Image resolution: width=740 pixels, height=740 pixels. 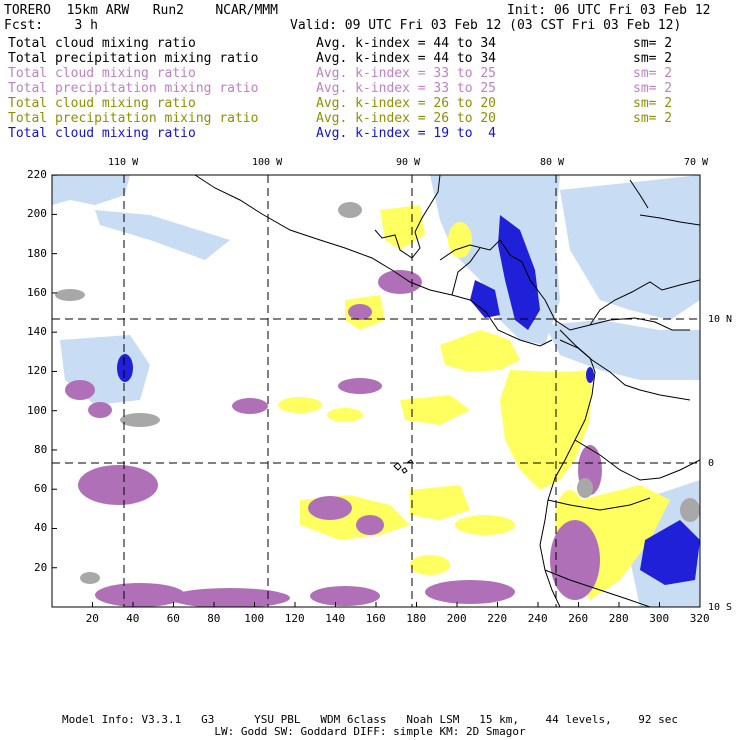 What do you see at coordinates (267, 162) in the screenshot?
I see `lon-label-2: 100 W` at bounding box center [267, 162].